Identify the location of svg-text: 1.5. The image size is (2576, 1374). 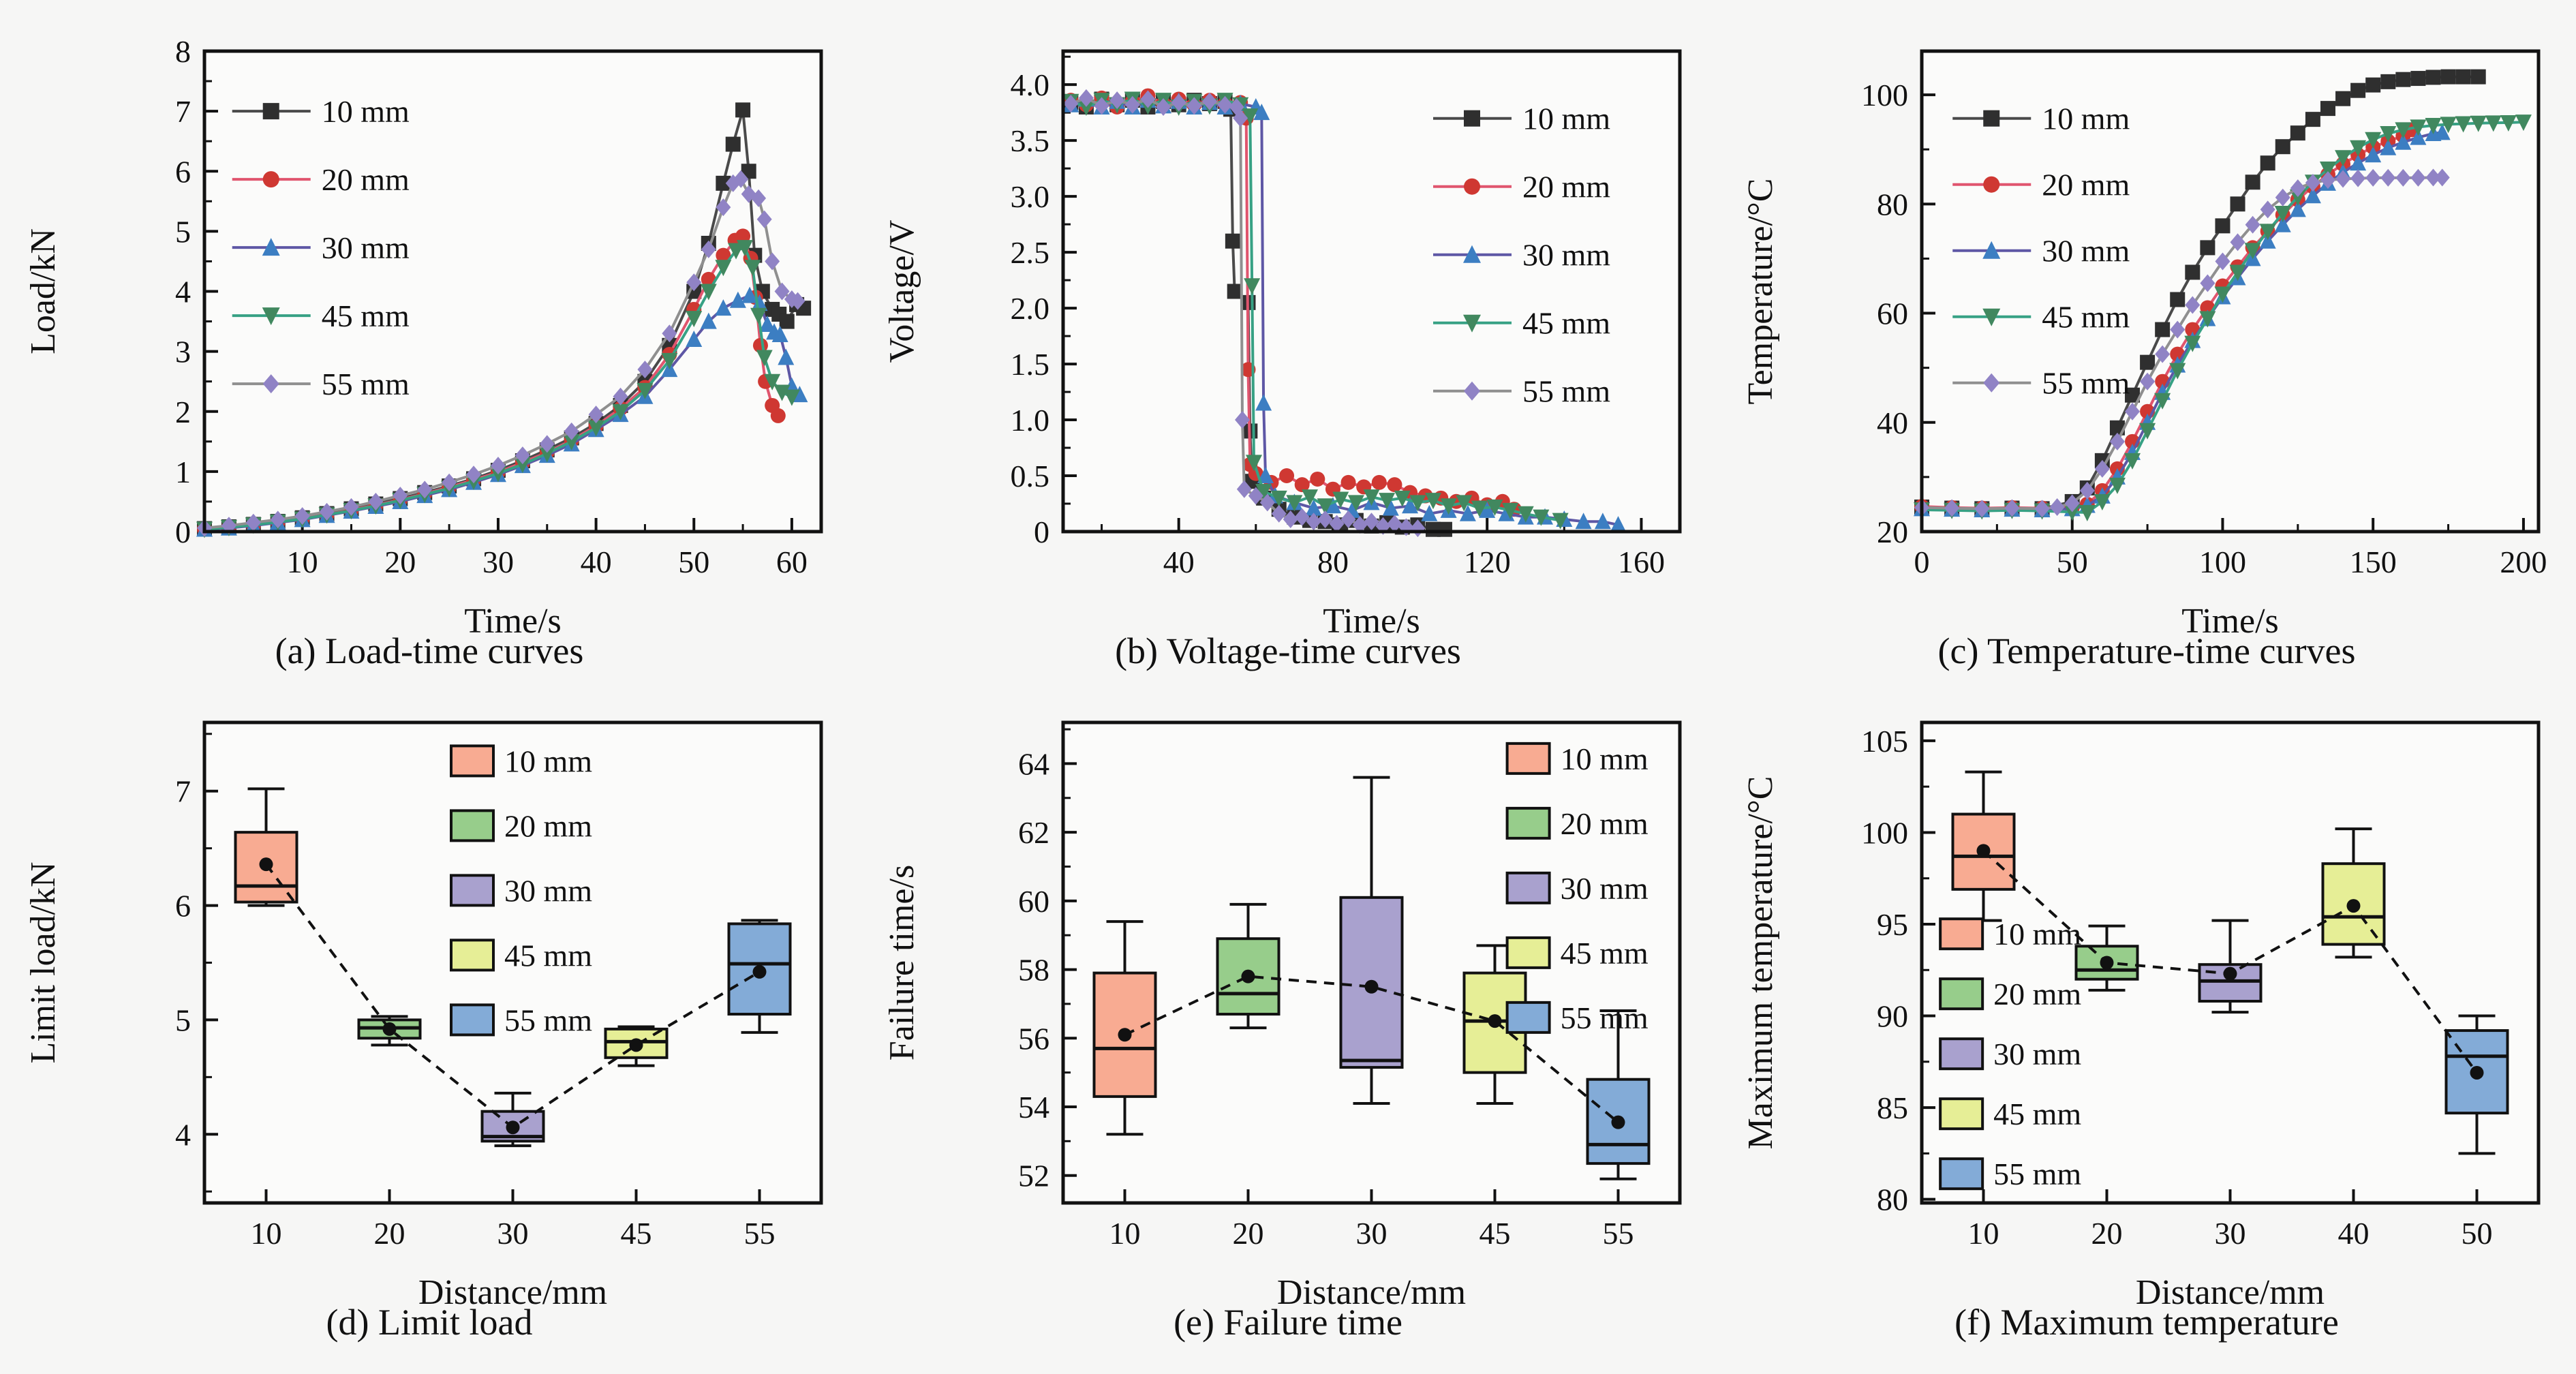
(1030, 364).